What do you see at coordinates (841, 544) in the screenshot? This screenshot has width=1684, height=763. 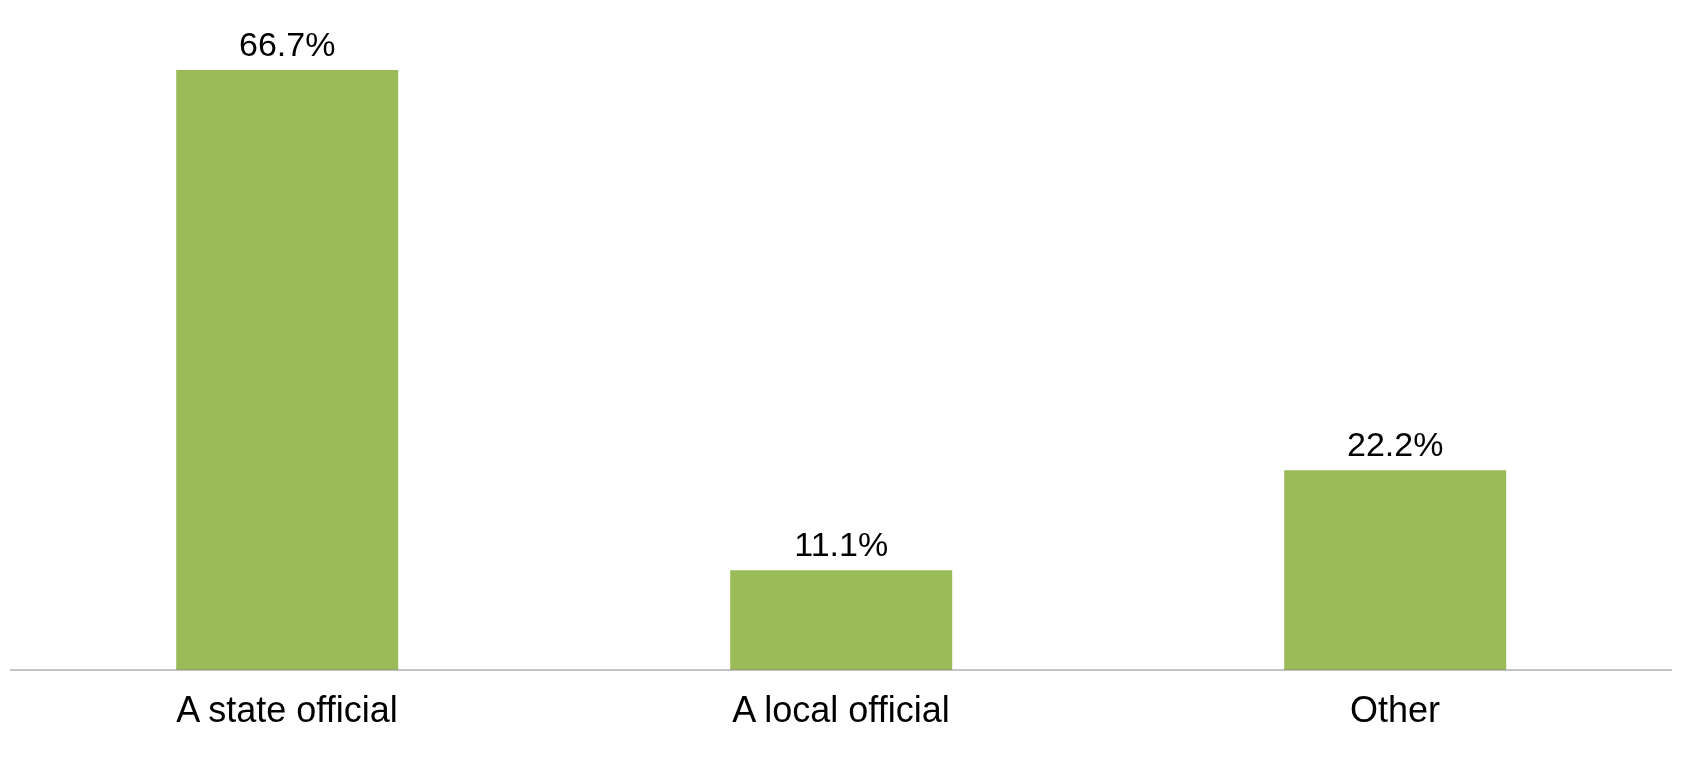 I see `data-label: 11.1%` at bounding box center [841, 544].